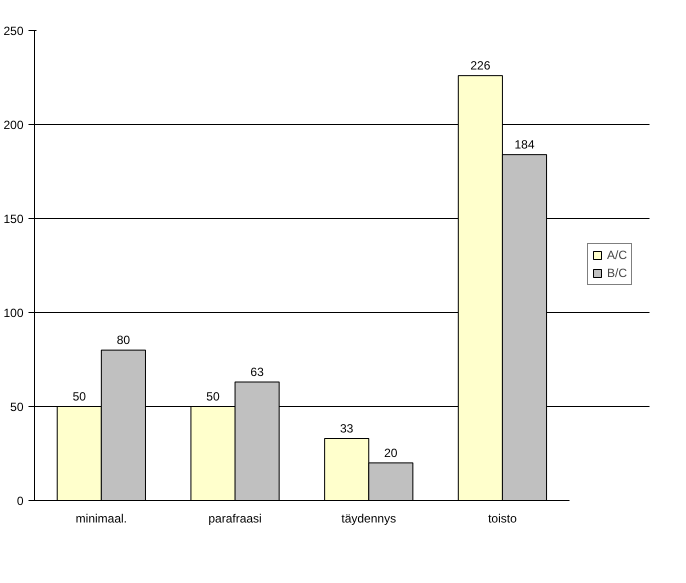 The height and width of the screenshot is (583, 686). What do you see at coordinates (102, 519) in the screenshot?
I see `x-tick-label: minimaal.` at bounding box center [102, 519].